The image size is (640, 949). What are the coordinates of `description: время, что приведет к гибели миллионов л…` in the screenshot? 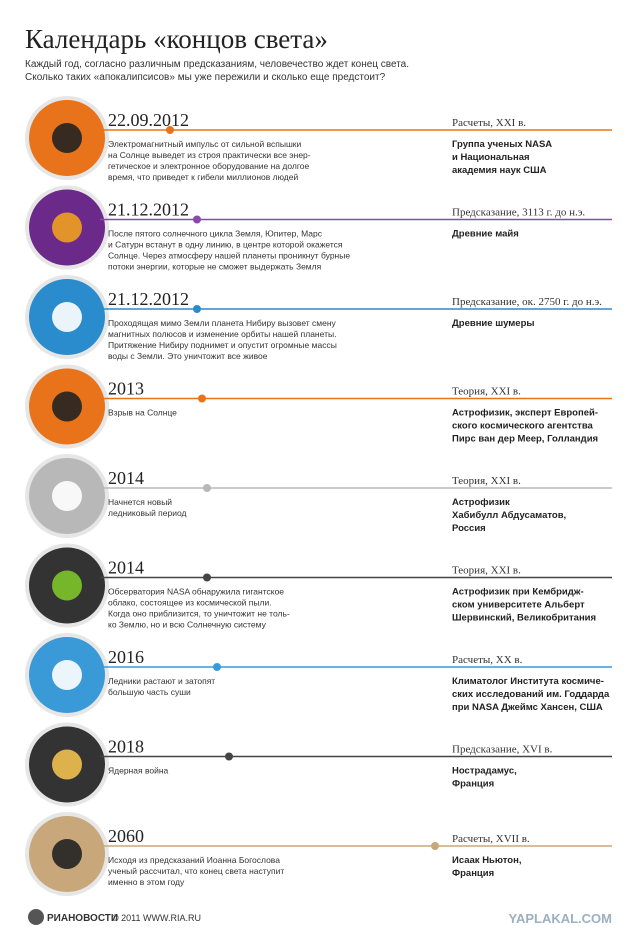 It's located at (203, 177).